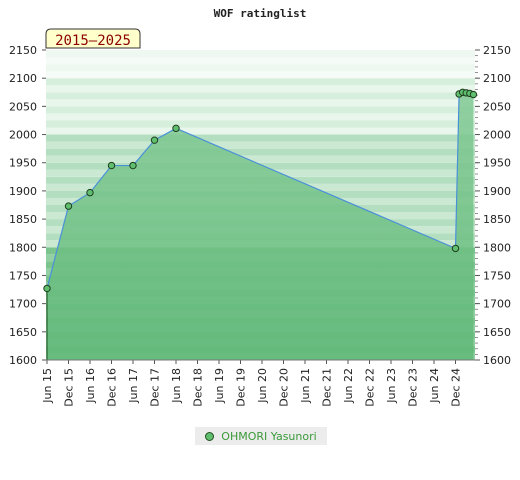  What do you see at coordinates (133, 386) in the screenshot?
I see `x-tick-label: Jun 17` at bounding box center [133, 386].